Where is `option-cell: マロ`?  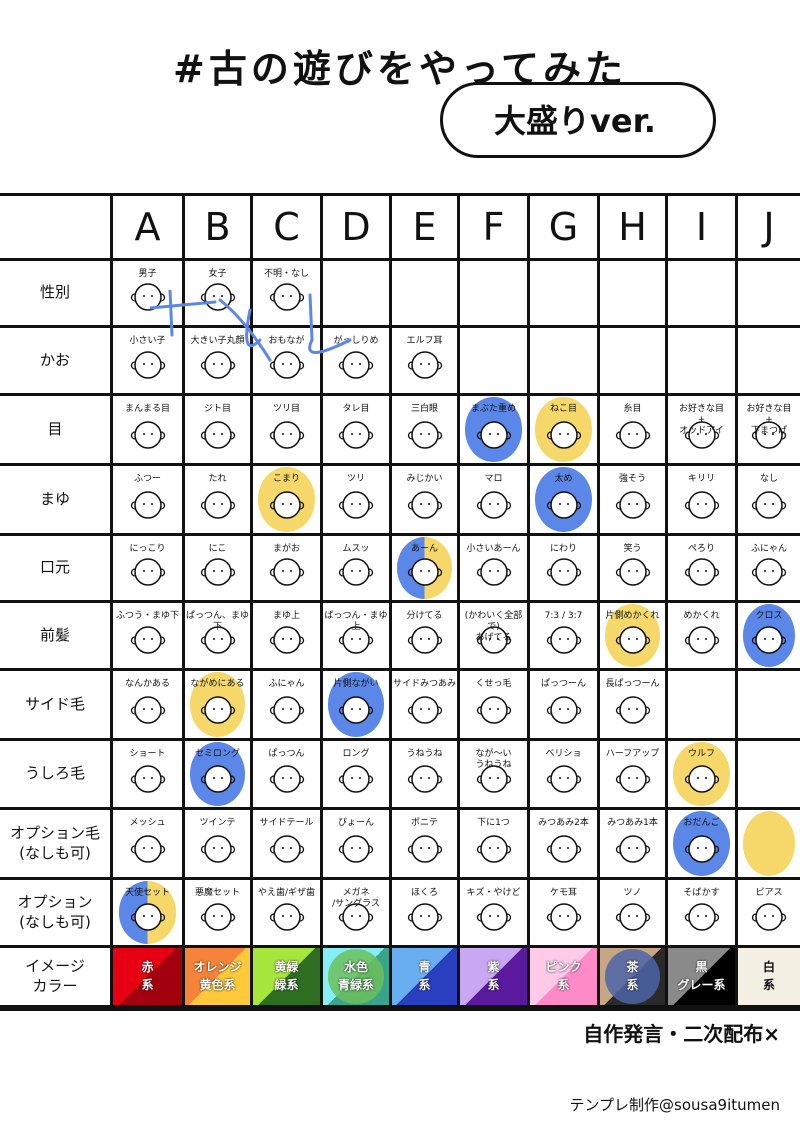
option-cell: マロ is located at coordinates (495, 501).